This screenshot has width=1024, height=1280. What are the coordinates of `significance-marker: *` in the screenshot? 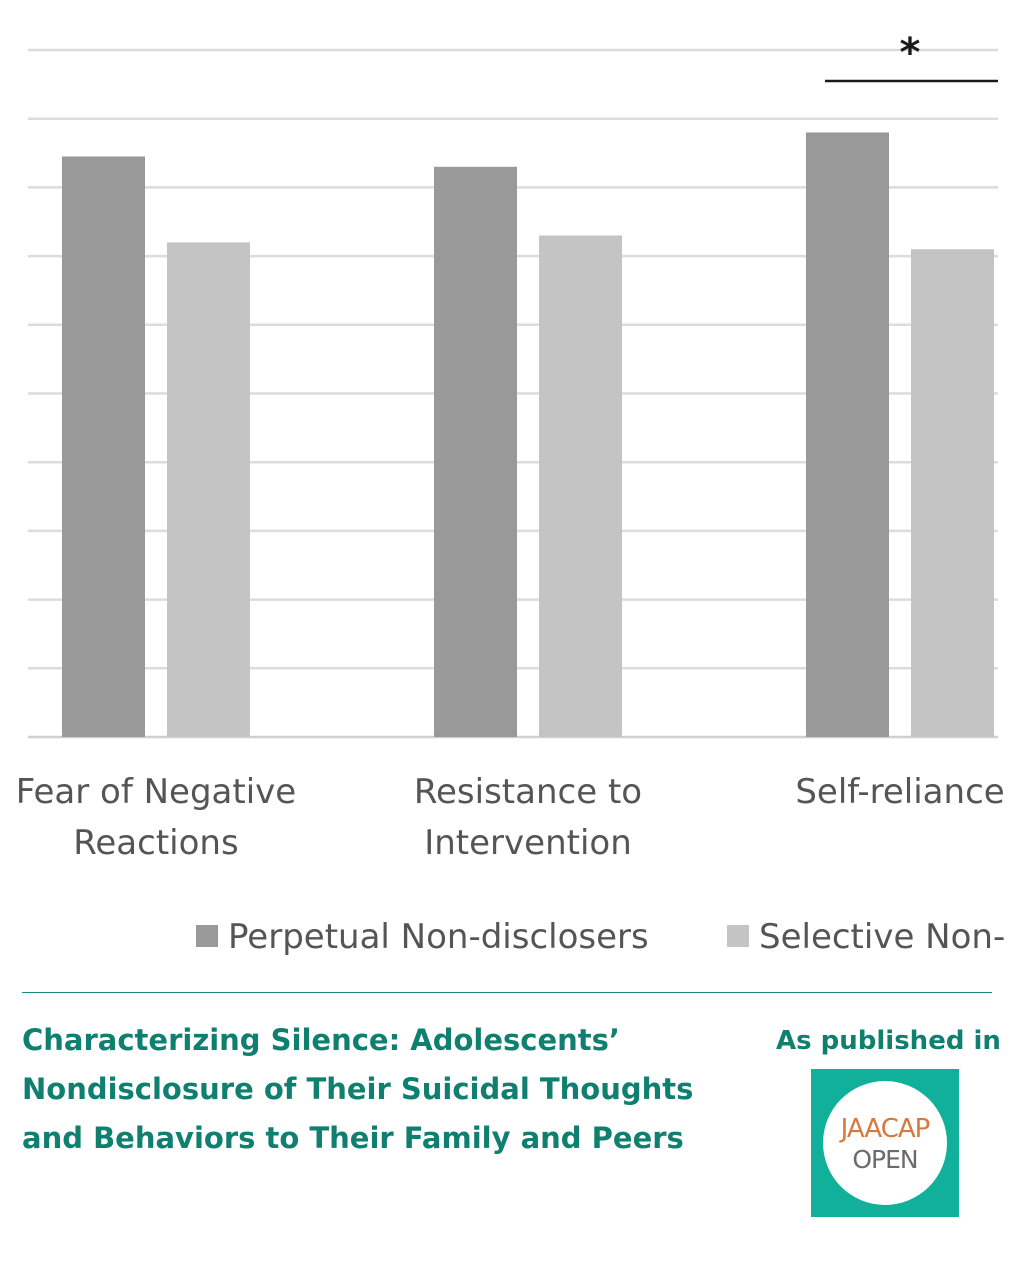 It's located at (910, 53).